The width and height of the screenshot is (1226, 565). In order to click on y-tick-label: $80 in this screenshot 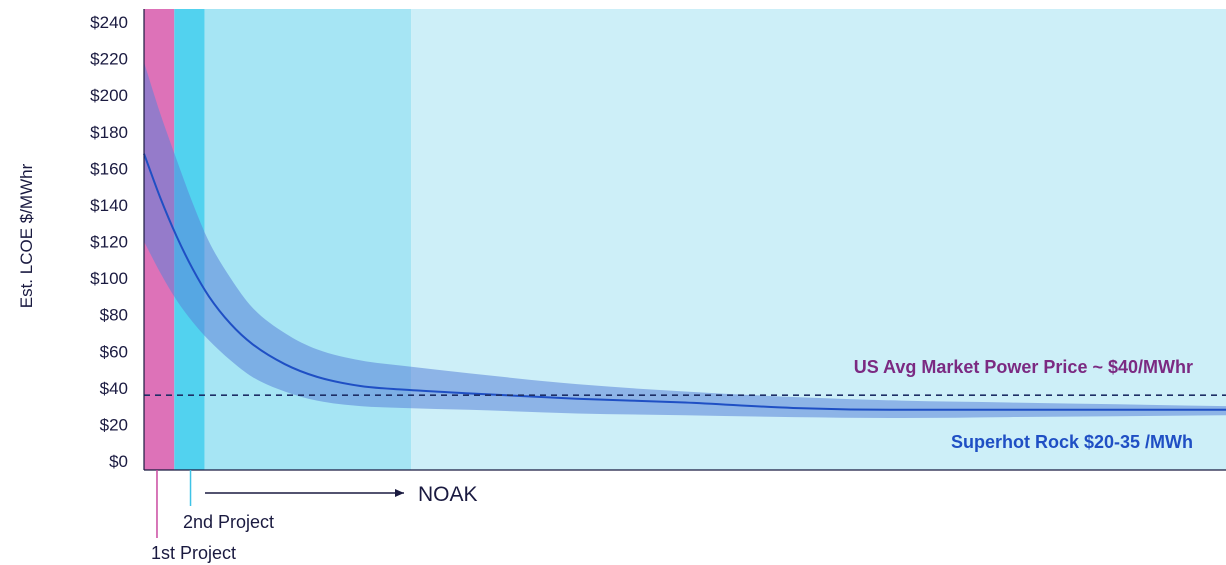, I will do `click(114, 315)`.